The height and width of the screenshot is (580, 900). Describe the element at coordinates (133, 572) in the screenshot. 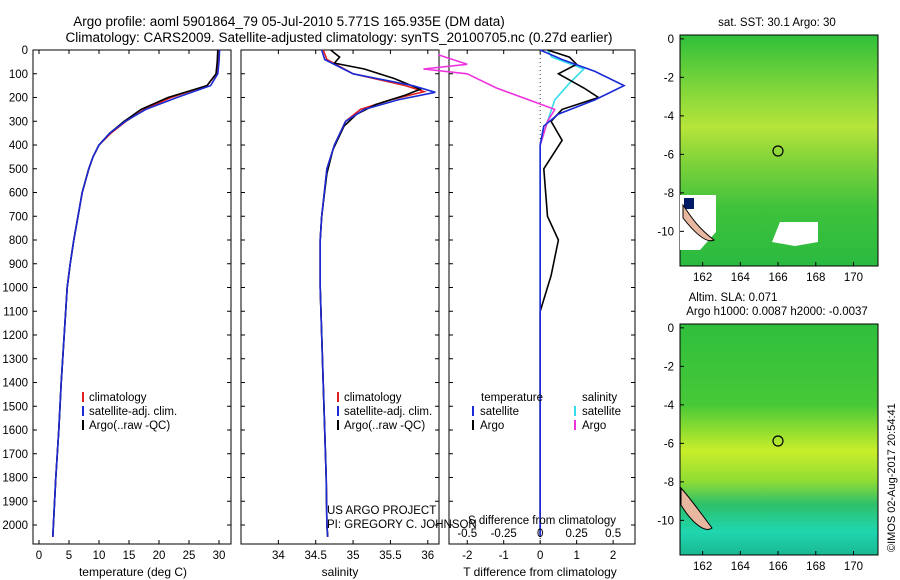

I see `temperature-x-label: temperature (deg C)` at that location.